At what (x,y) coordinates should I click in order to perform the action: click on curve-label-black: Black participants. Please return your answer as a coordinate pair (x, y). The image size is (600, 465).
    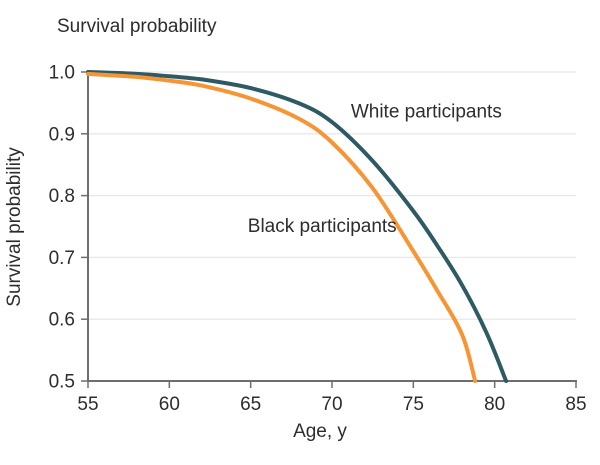
    Looking at the image, I should click on (322, 226).